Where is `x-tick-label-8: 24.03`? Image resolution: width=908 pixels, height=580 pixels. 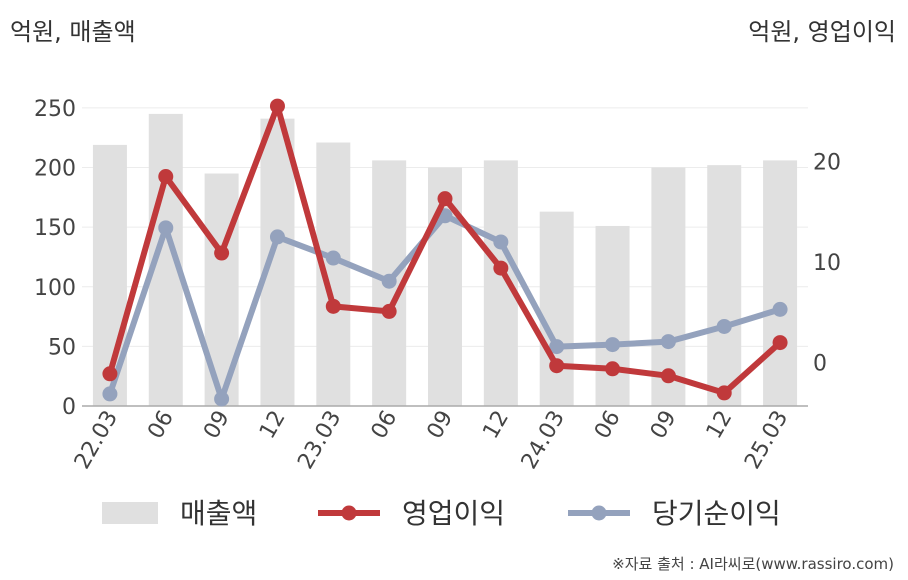 x-tick-label-8: 24.03 is located at coordinates (543, 440).